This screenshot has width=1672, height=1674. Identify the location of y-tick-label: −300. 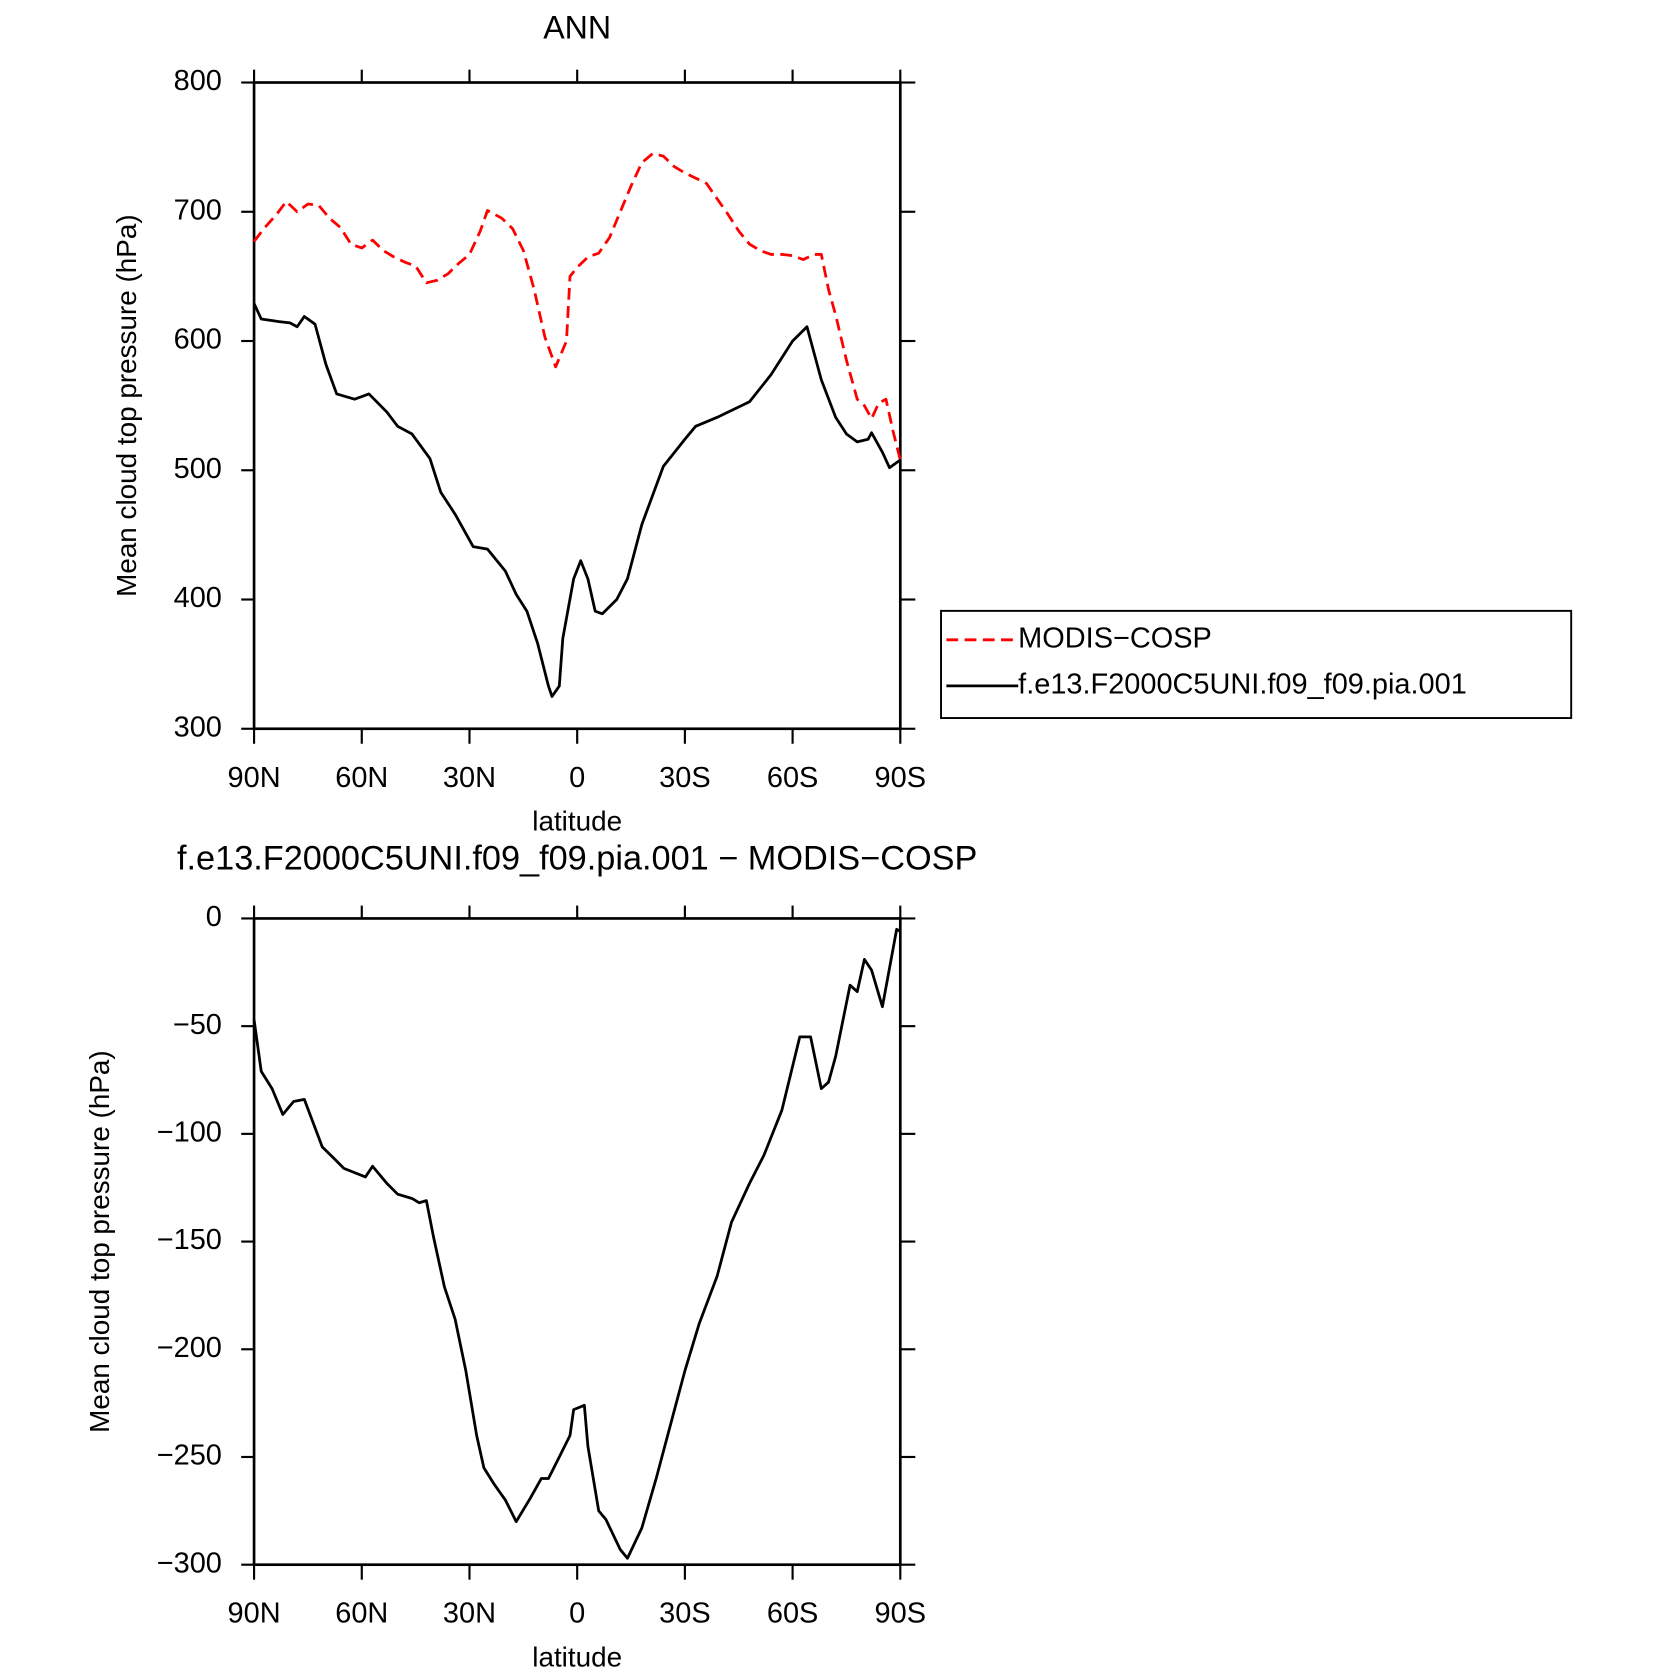
(189, 1563).